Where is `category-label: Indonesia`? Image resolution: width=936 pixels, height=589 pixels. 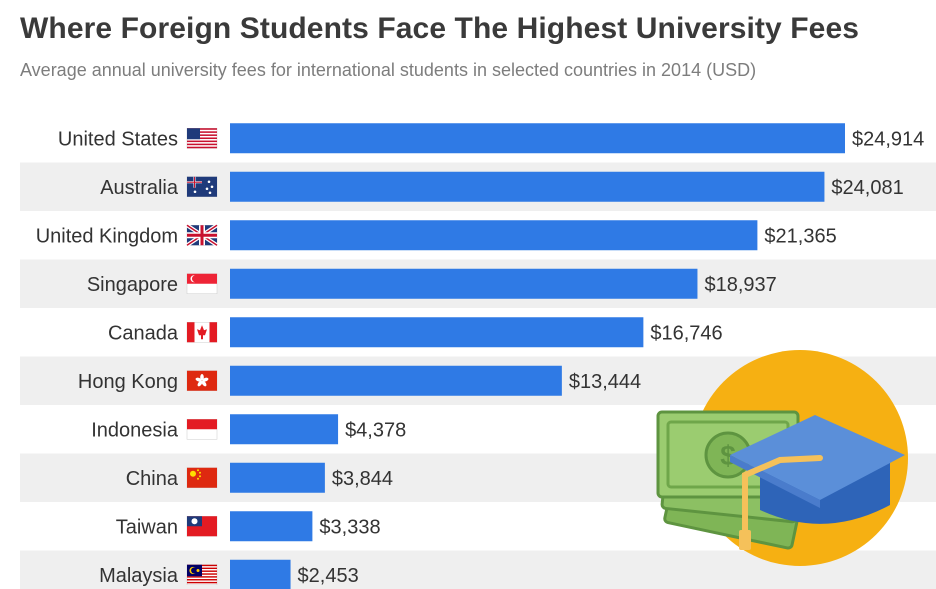
category-label: Indonesia is located at coordinates (135, 430).